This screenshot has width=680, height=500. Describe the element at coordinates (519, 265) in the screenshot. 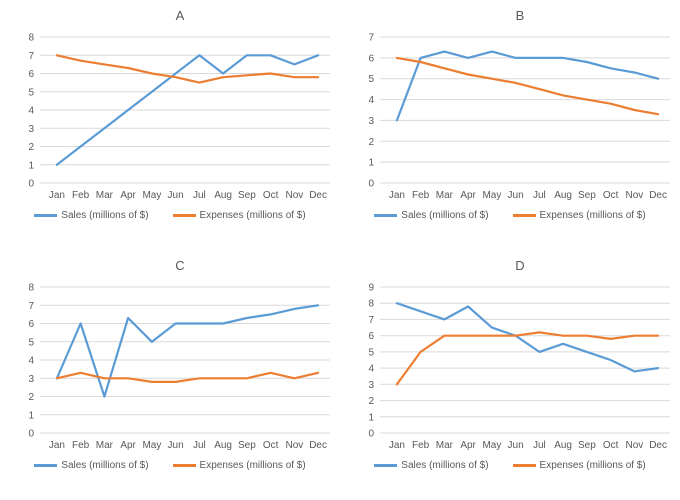

I see `chart-title: D` at that location.